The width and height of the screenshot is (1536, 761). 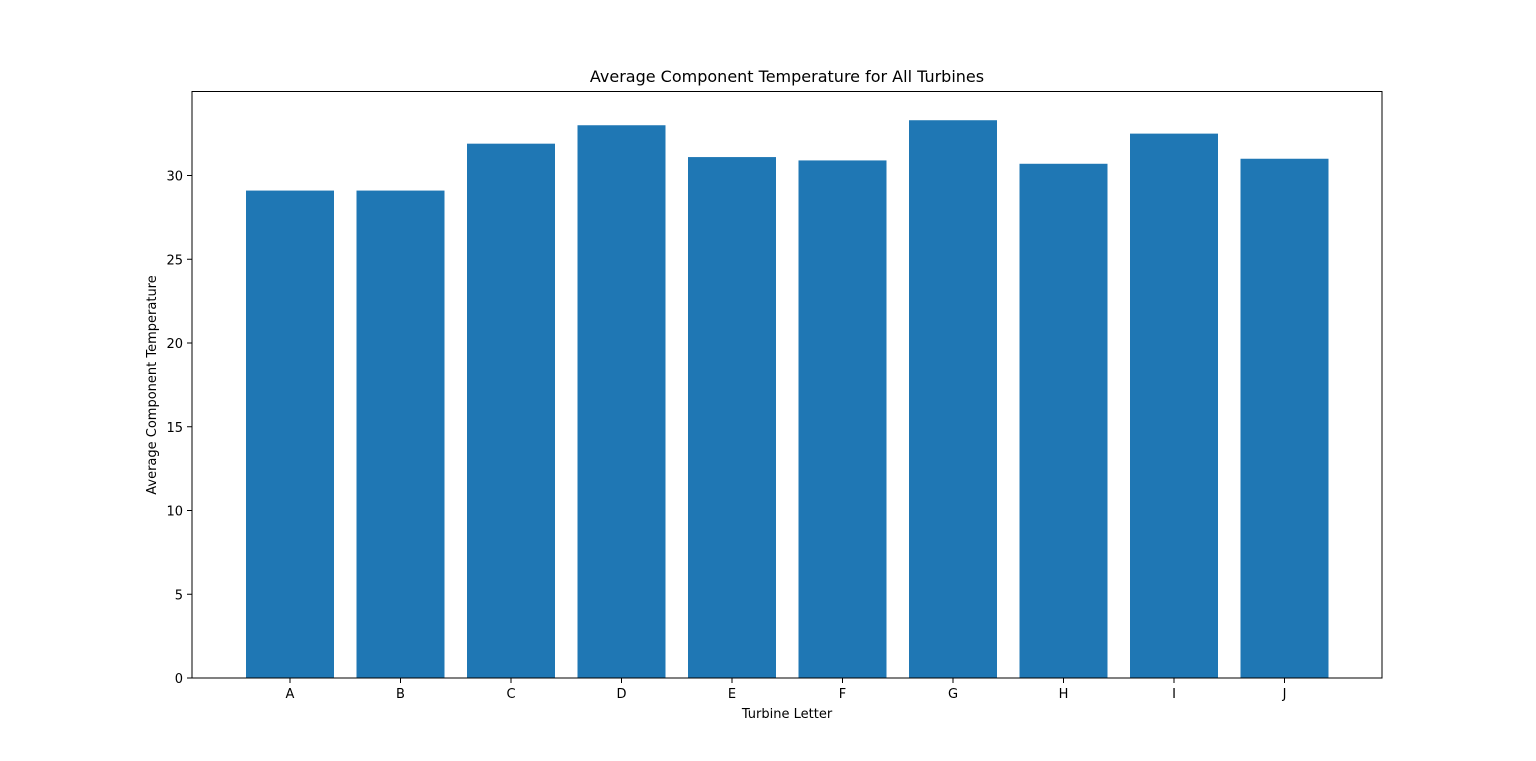 What do you see at coordinates (400, 434) in the screenshot?
I see `bar-B` at bounding box center [400, 434].